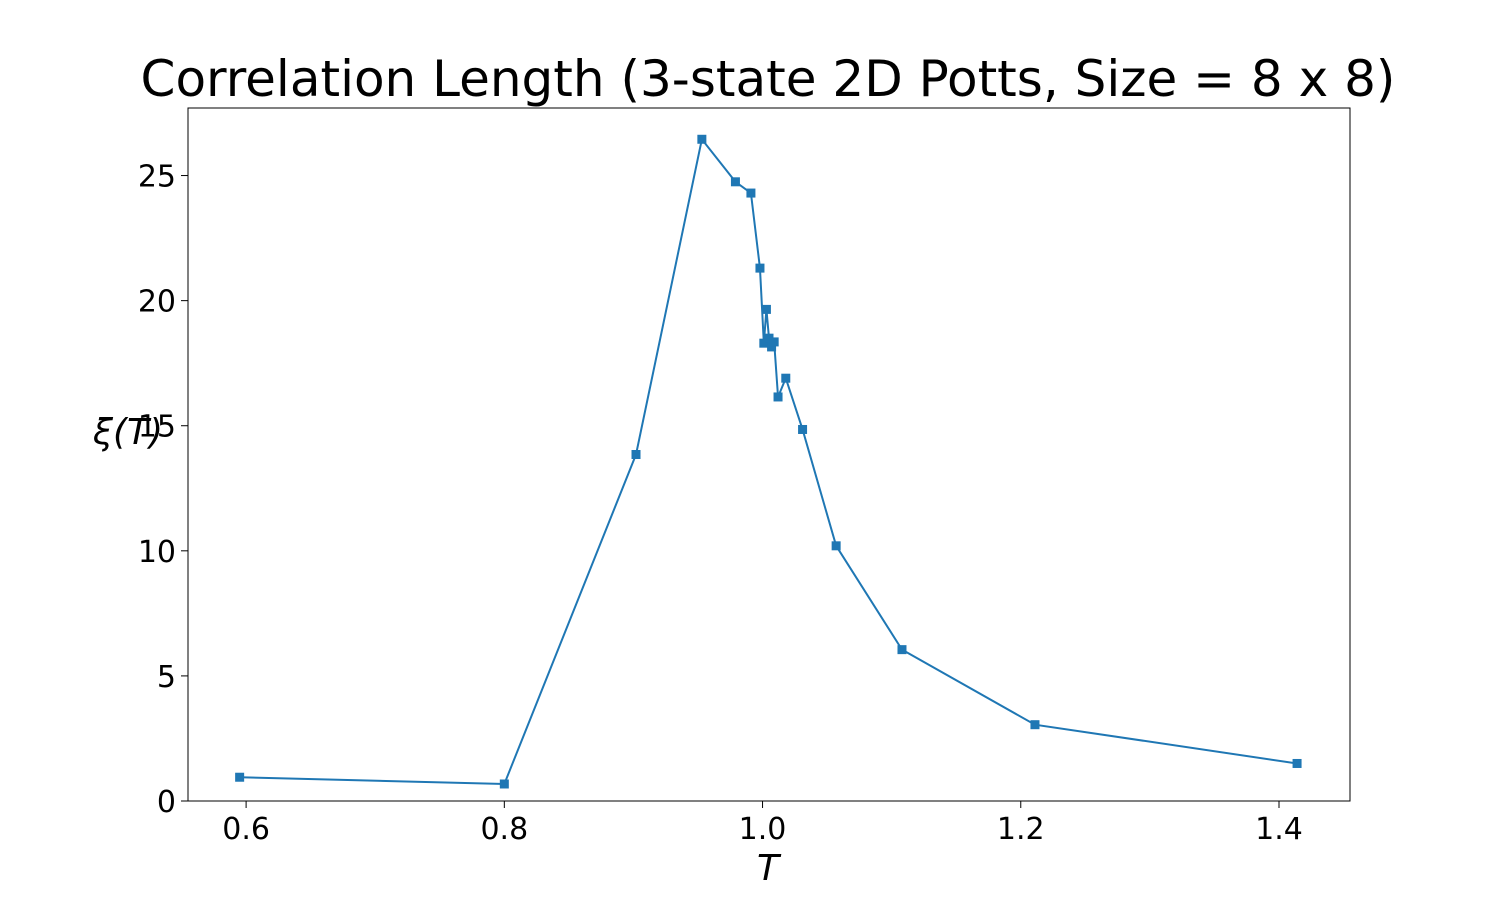  I want to click on x-tick-label: 1.0, so click(763, 829).